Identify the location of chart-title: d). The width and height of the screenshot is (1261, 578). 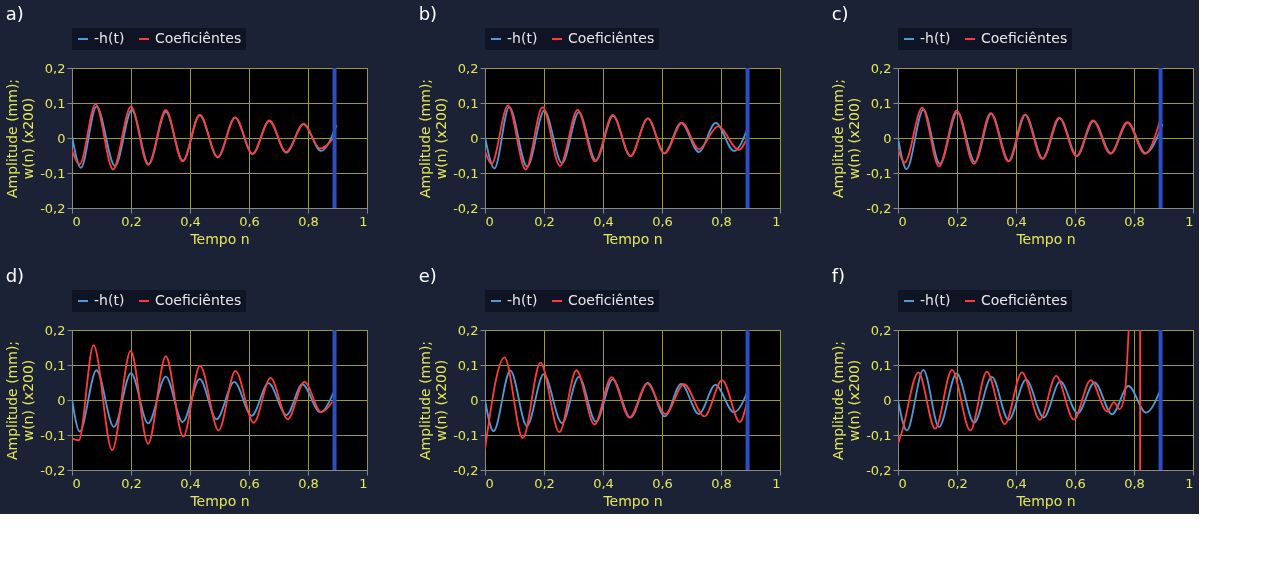
(15, 275).